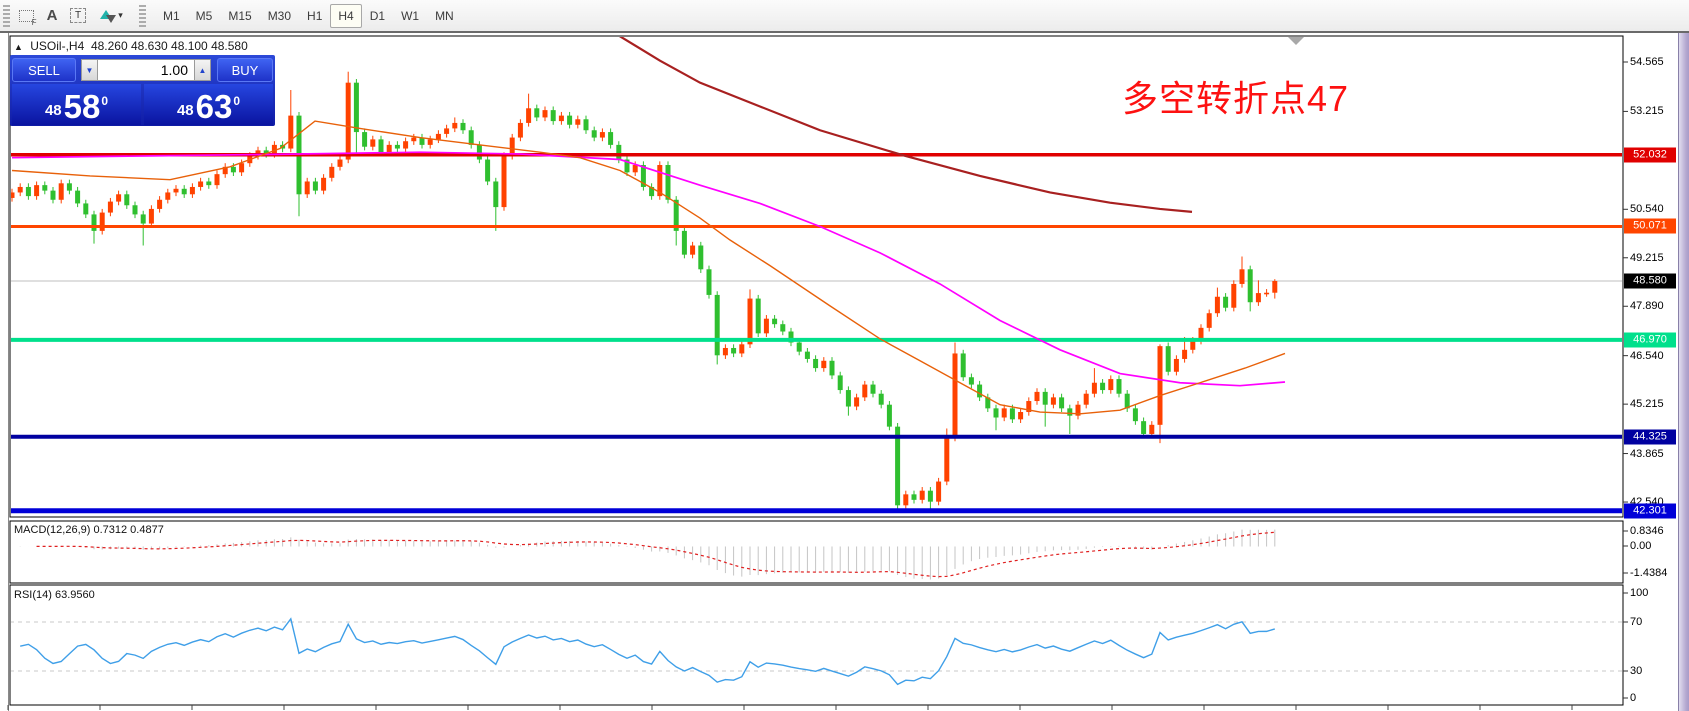 The image size is (1689, 711). What do you see at coordinates (1650, 226) in the screenshot?
I see `price-badge: 50.071` at bounding box center [1650, 226].